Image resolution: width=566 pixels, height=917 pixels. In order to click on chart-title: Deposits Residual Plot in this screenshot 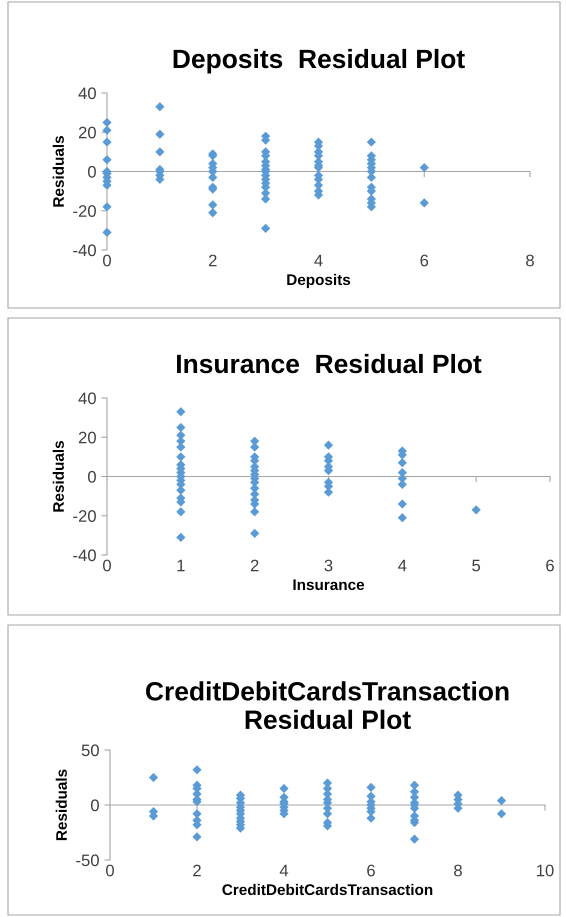, I will do `click(319, 61)`.